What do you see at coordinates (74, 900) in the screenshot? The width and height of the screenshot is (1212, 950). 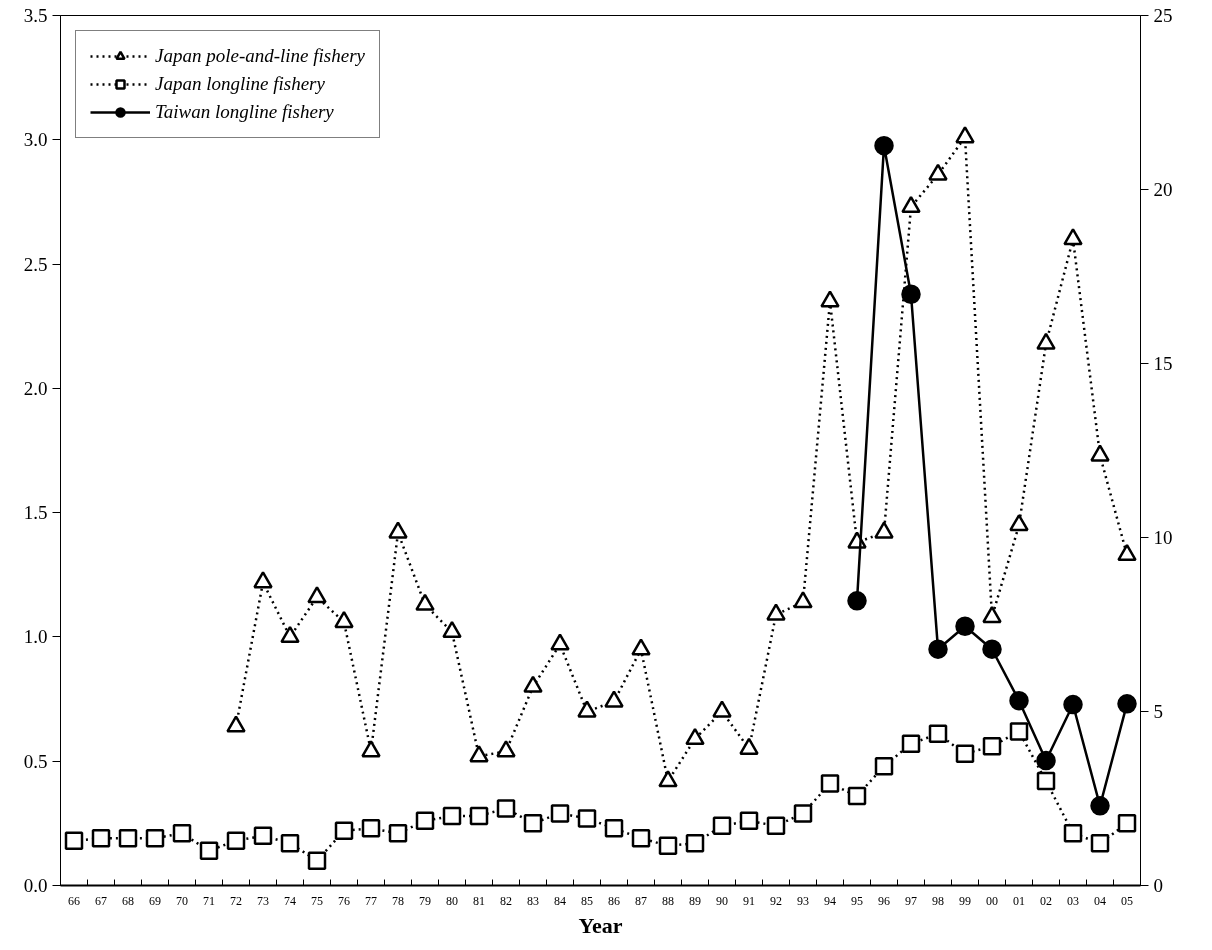 I see `x-tick-label: 66` at bounding box center [74, 900].